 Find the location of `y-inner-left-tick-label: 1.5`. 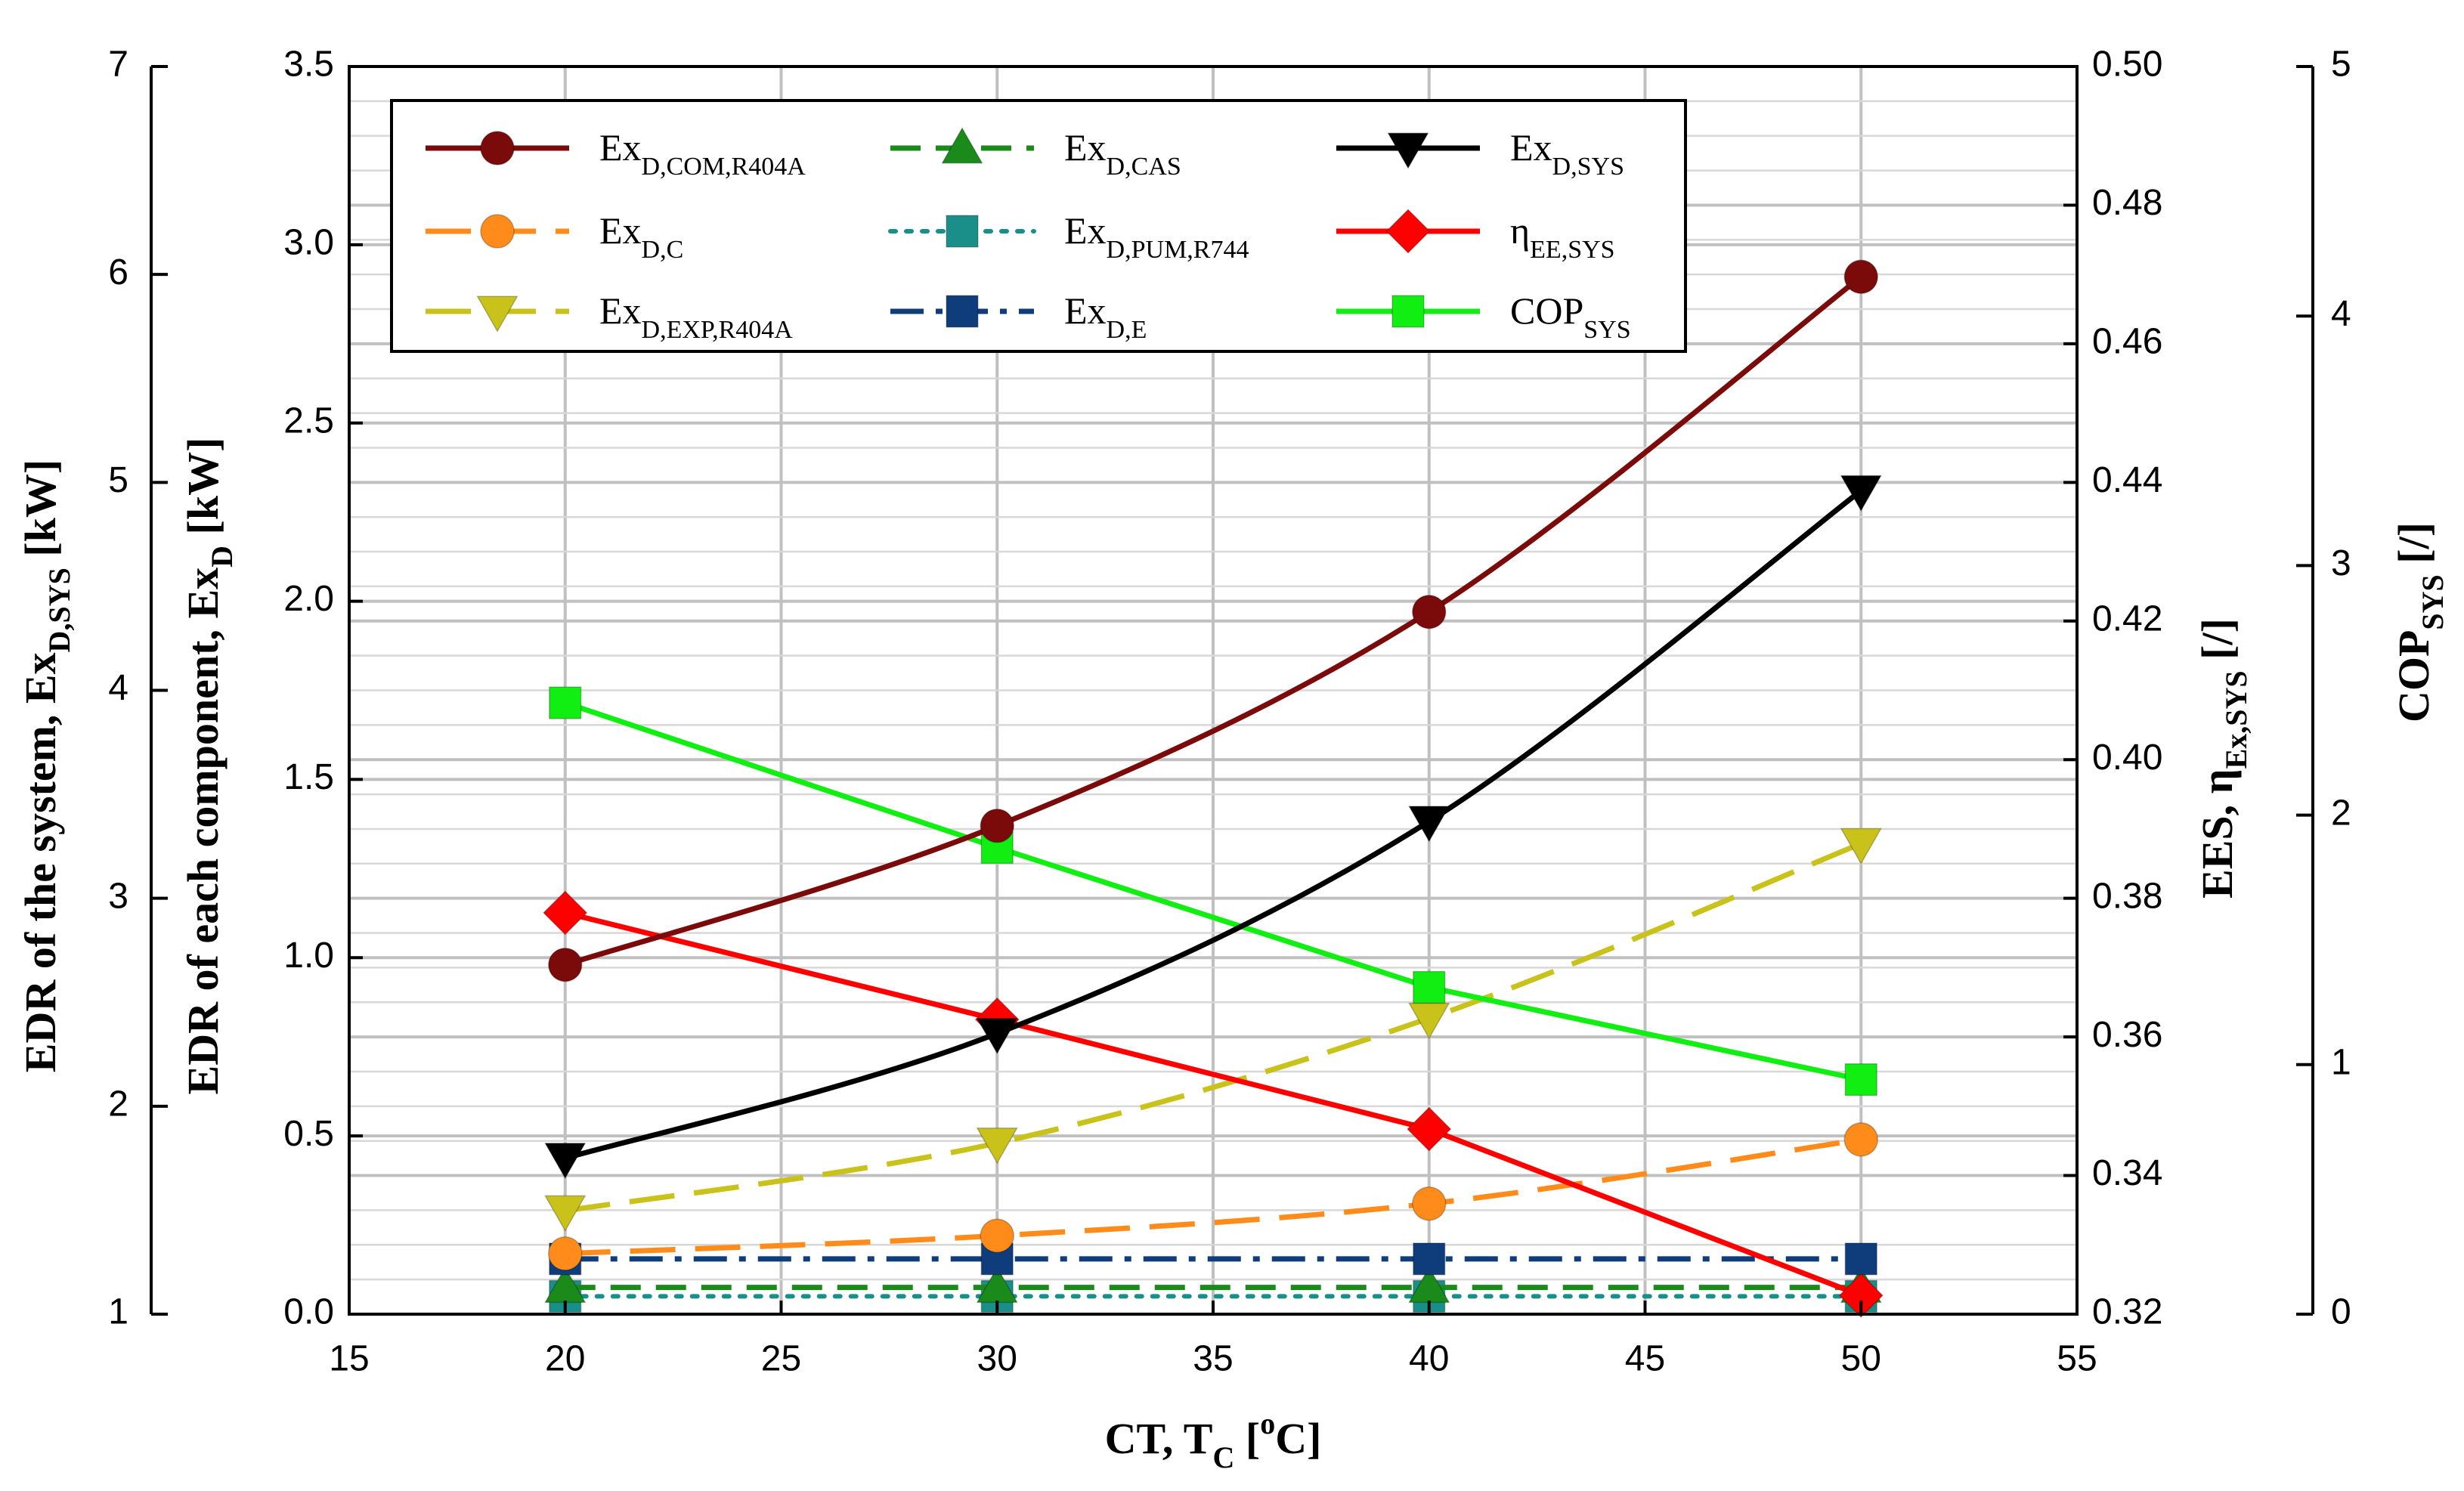

y-inner-left-tick-label: 1.5 is located at coordinates (308, 777).